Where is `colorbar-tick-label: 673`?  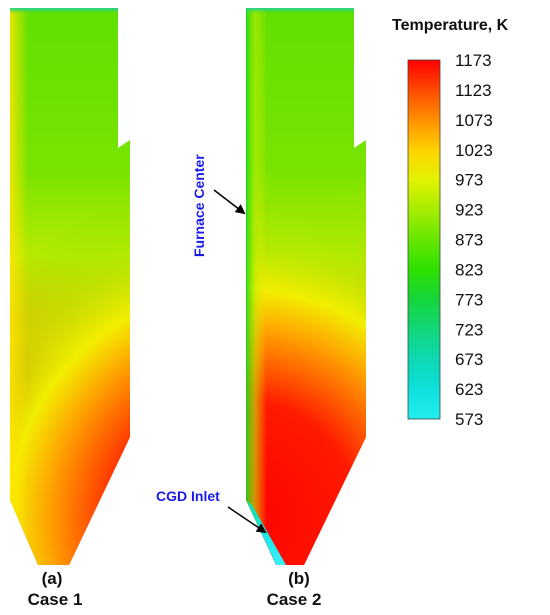 colorbar-tick-label: 673 is located at coordinates (469, 359).